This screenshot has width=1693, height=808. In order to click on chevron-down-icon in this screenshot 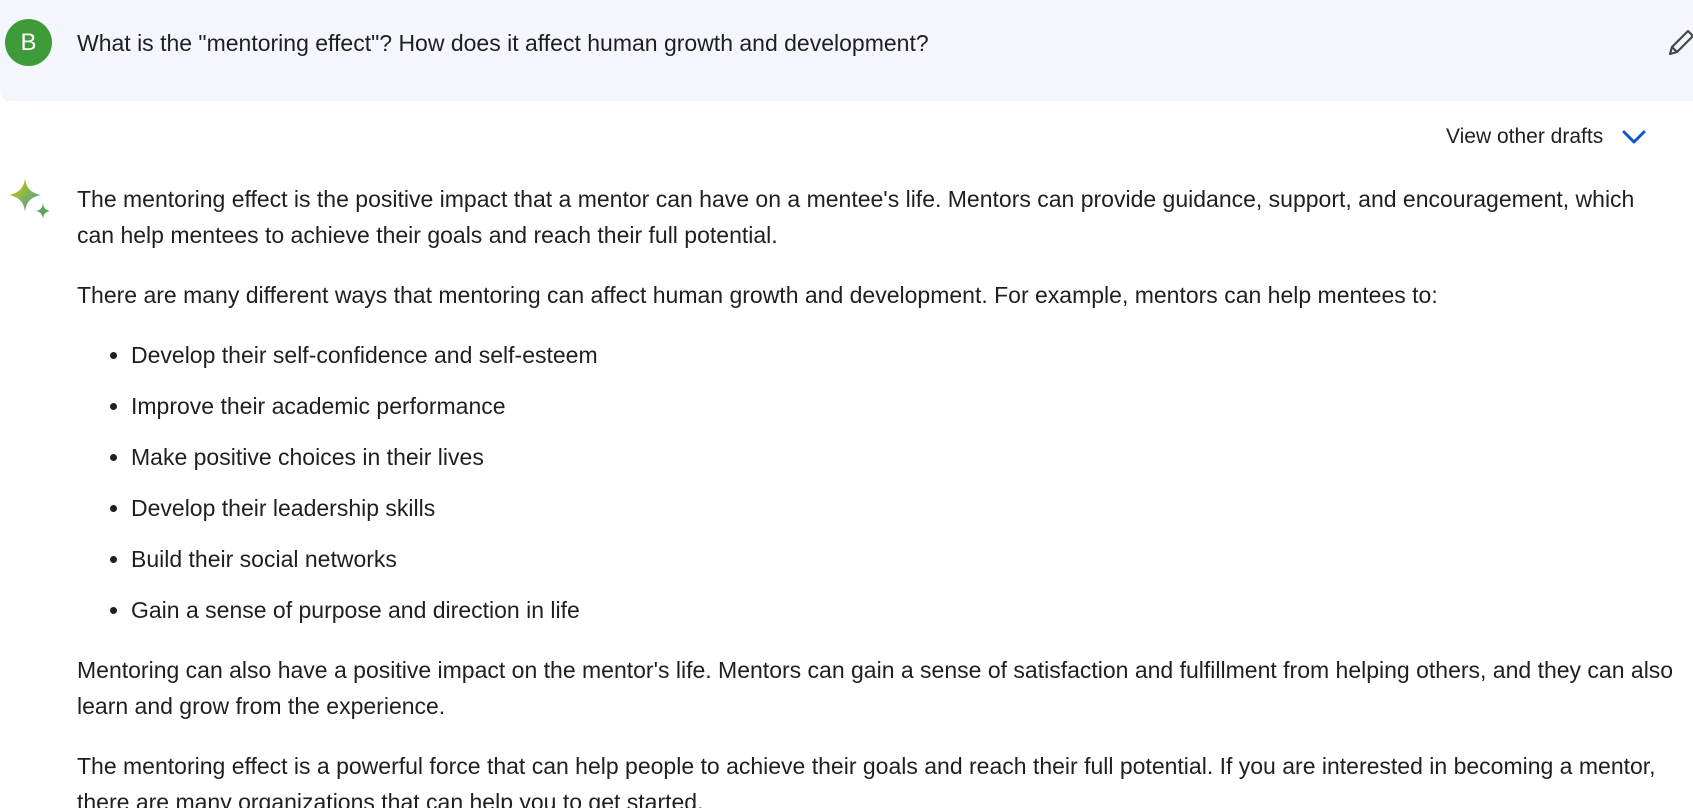, I will do `click(1634, 137)`.